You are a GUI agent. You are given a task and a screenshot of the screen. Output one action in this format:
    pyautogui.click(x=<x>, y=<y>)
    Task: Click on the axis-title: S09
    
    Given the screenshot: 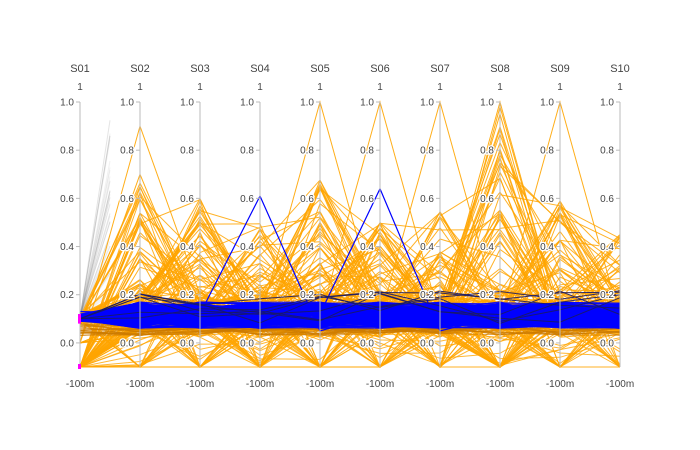 What is the action you would take?
    pyautogui.click(x=560, y=69)
    